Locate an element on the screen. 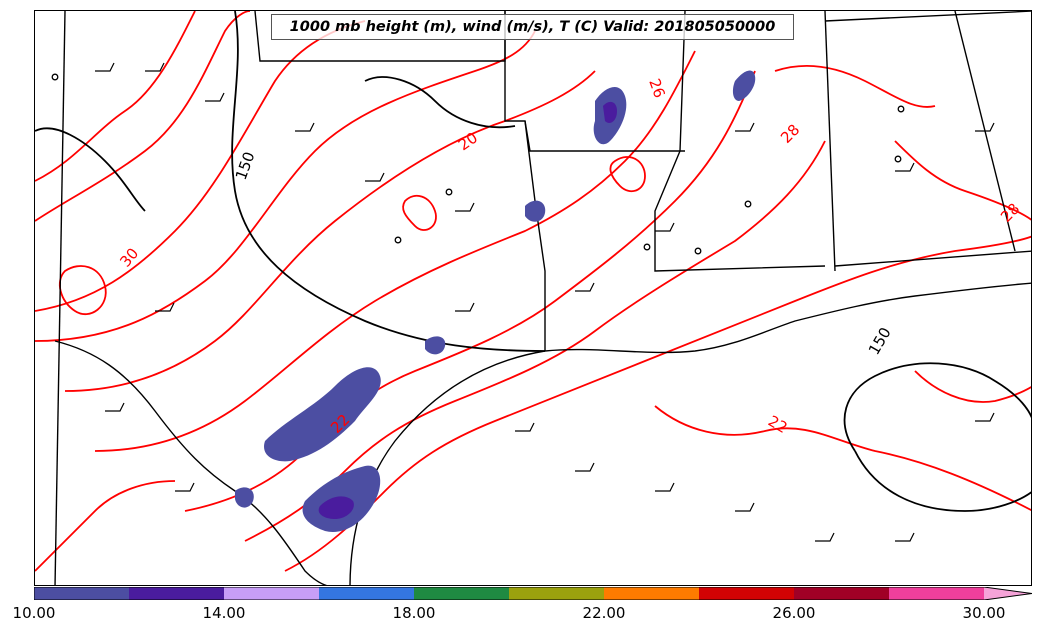 This screenshot has width=1041, height=633. colorbar-tick-label: 30.00 is located at coordinates (984, 613).